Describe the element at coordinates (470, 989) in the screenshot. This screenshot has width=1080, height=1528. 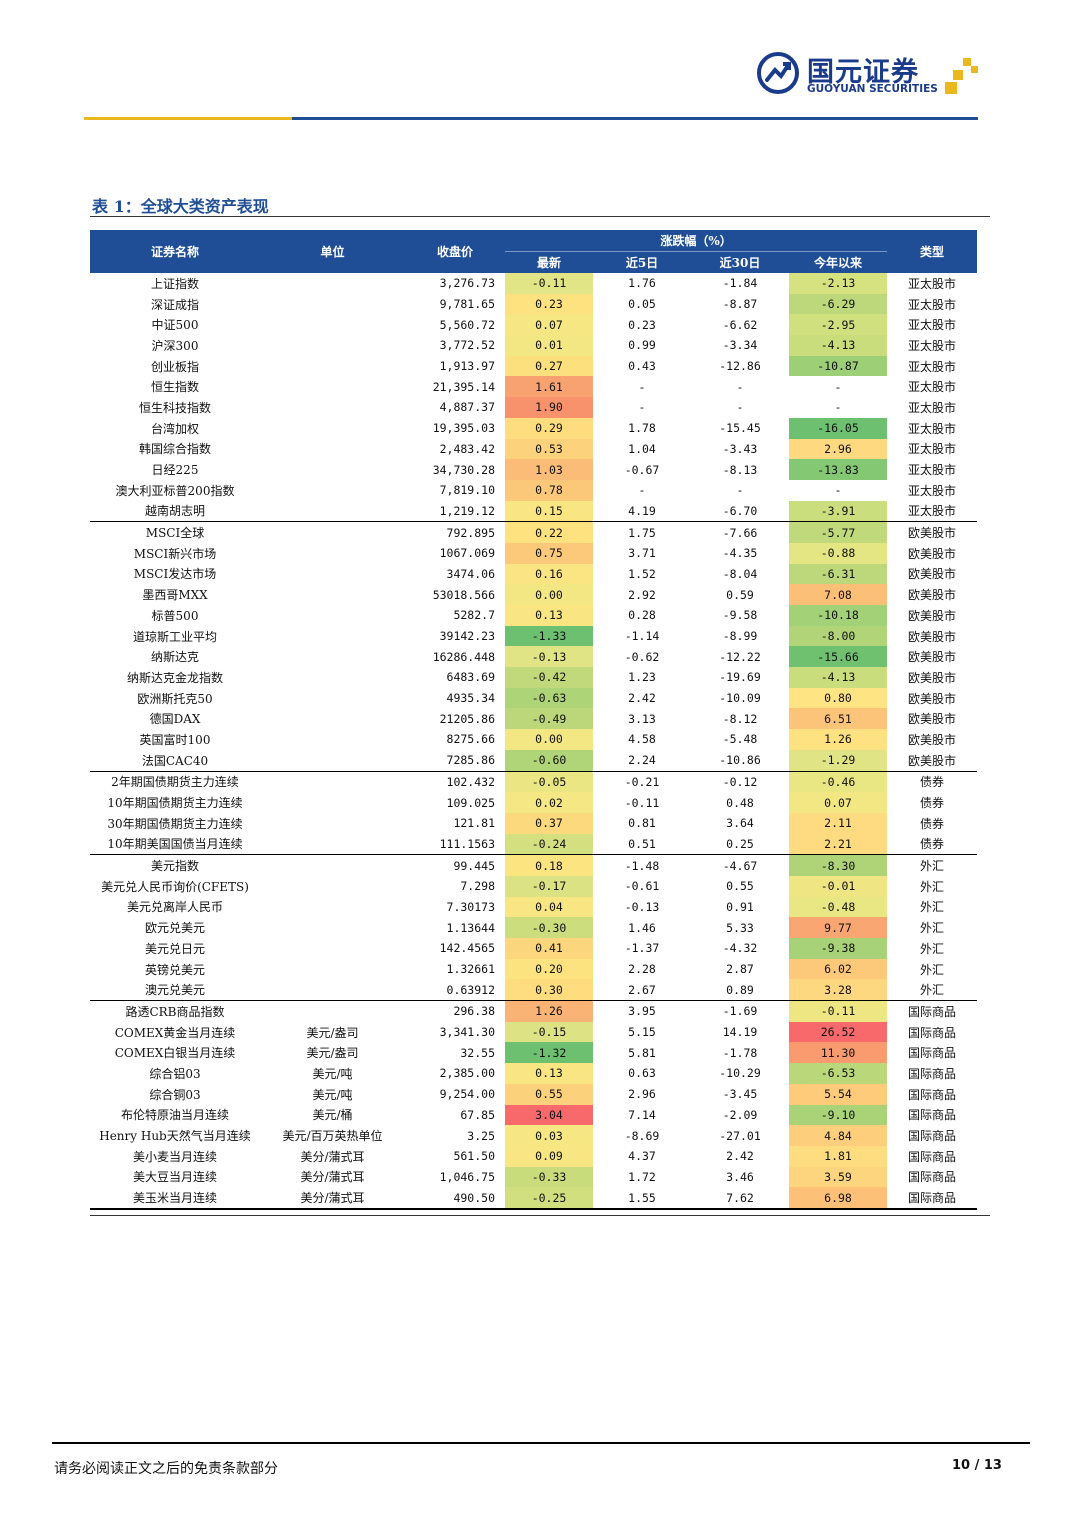
I see `cell-close: 0.63912` at that location.